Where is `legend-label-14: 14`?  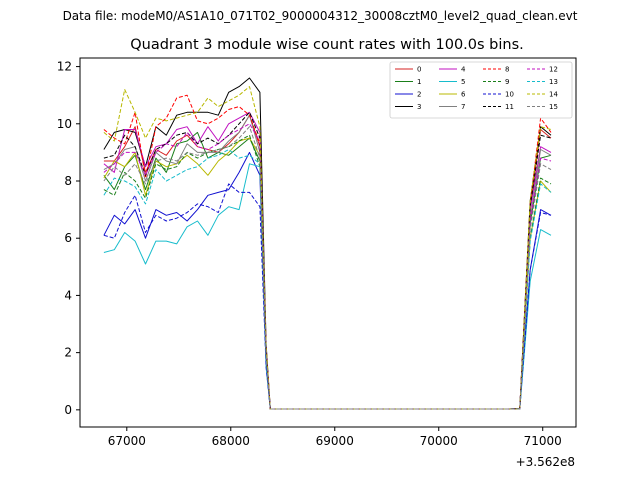
legend-label-14: 14 is located at coordinates (553, 95).